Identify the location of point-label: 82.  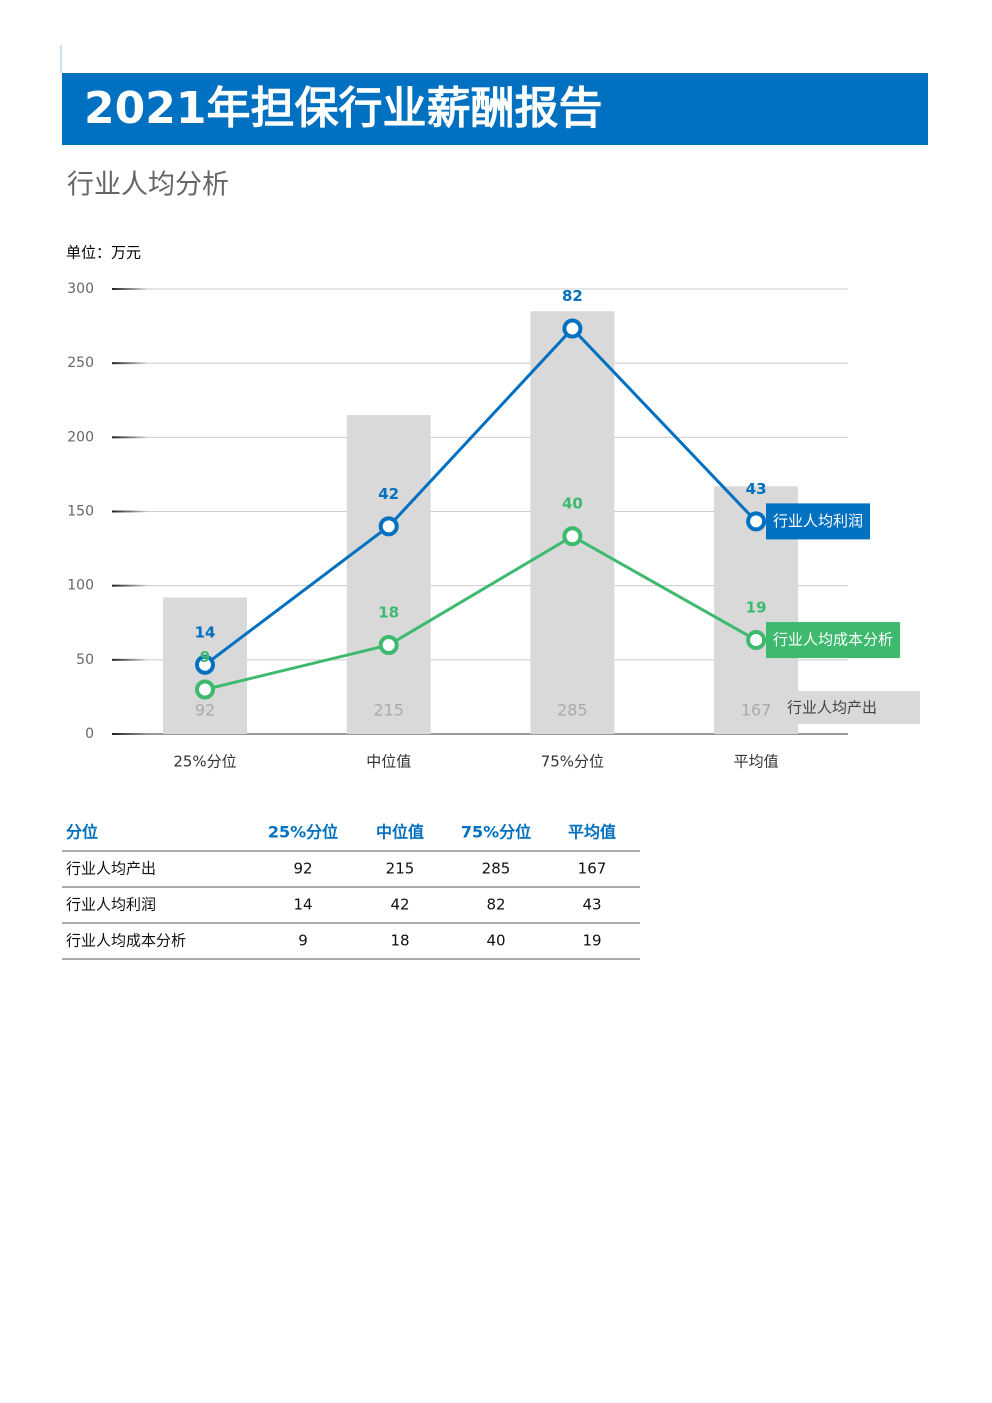
(572, 296).